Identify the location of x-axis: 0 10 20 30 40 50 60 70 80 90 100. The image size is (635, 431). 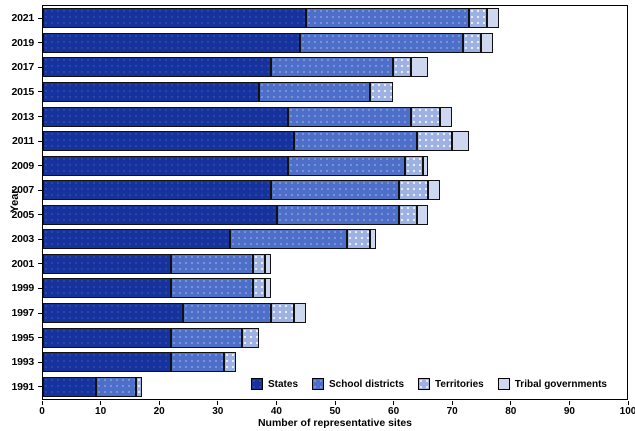
(337, 415).